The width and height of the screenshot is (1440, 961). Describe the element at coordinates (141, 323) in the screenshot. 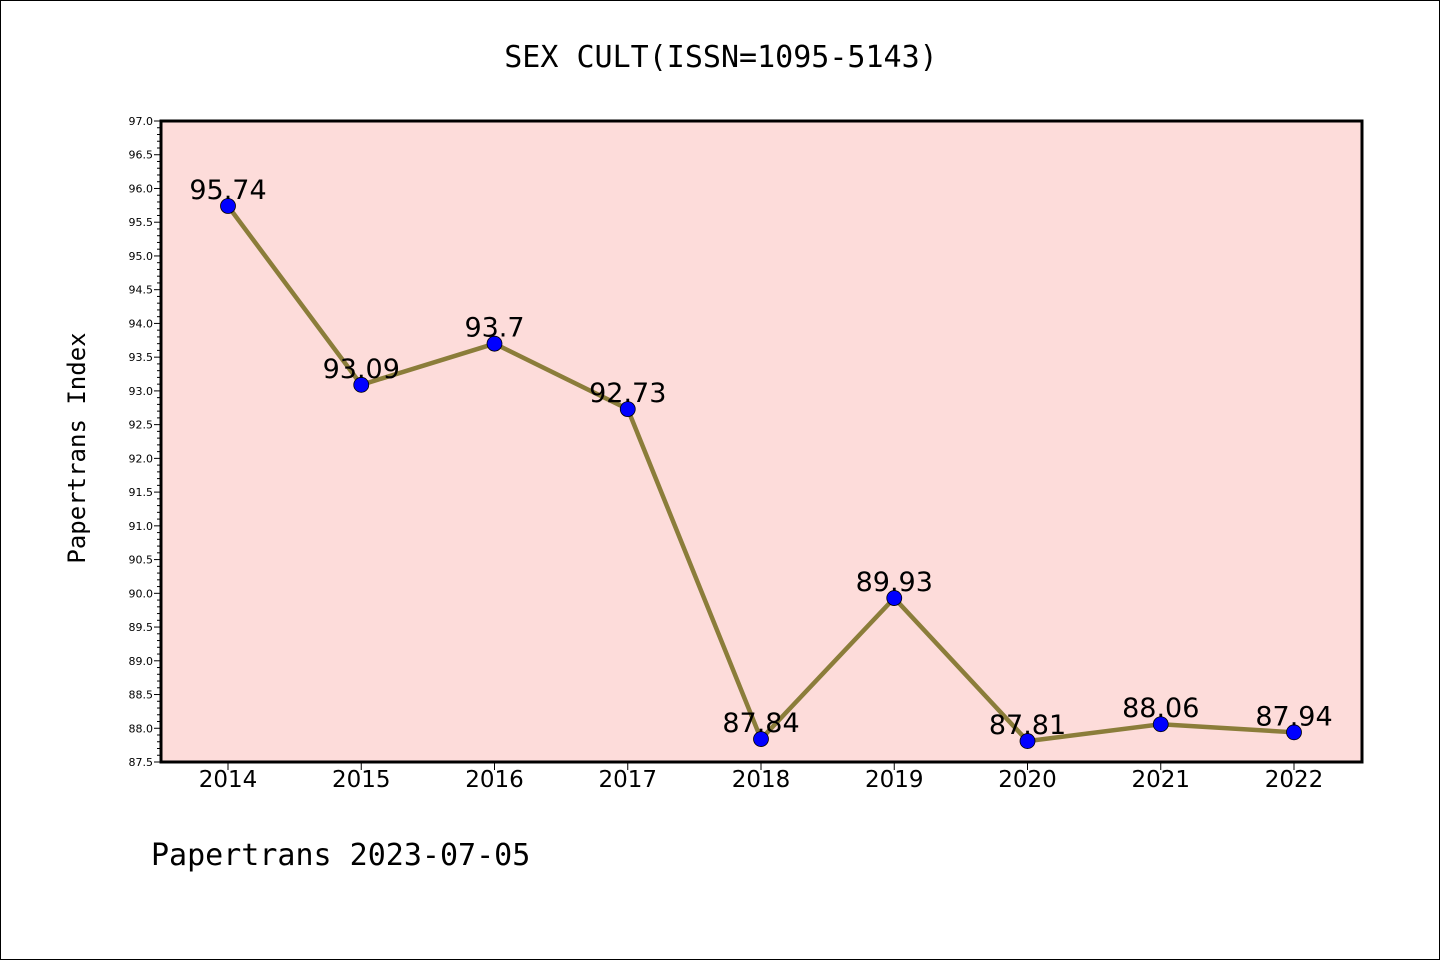

I see `y-tick-label: 94.0` at that location.